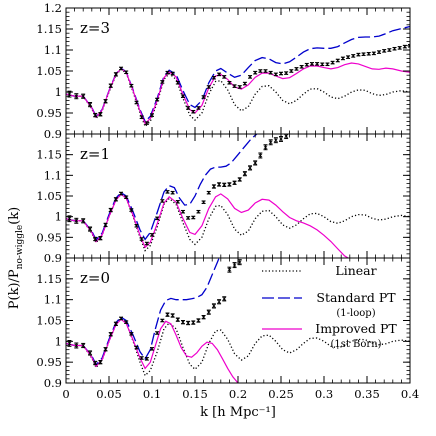 The image size is (436, 436). I want to click on legend-sublabel: (1-loop), so click(355, 313).